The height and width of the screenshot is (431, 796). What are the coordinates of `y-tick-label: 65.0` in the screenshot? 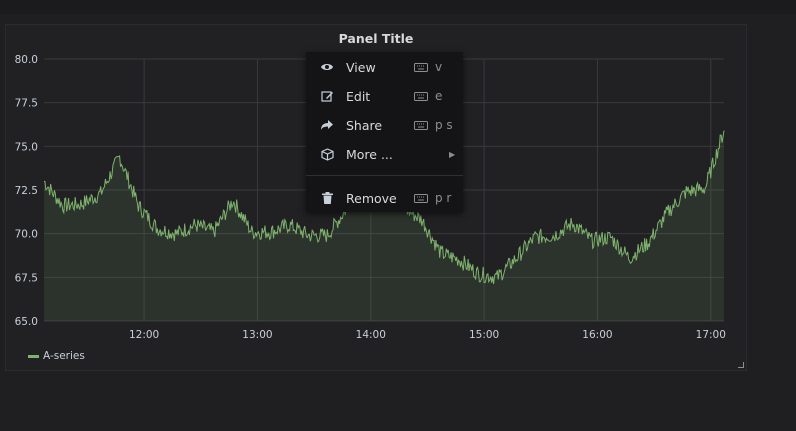 It's located at (26, 322).